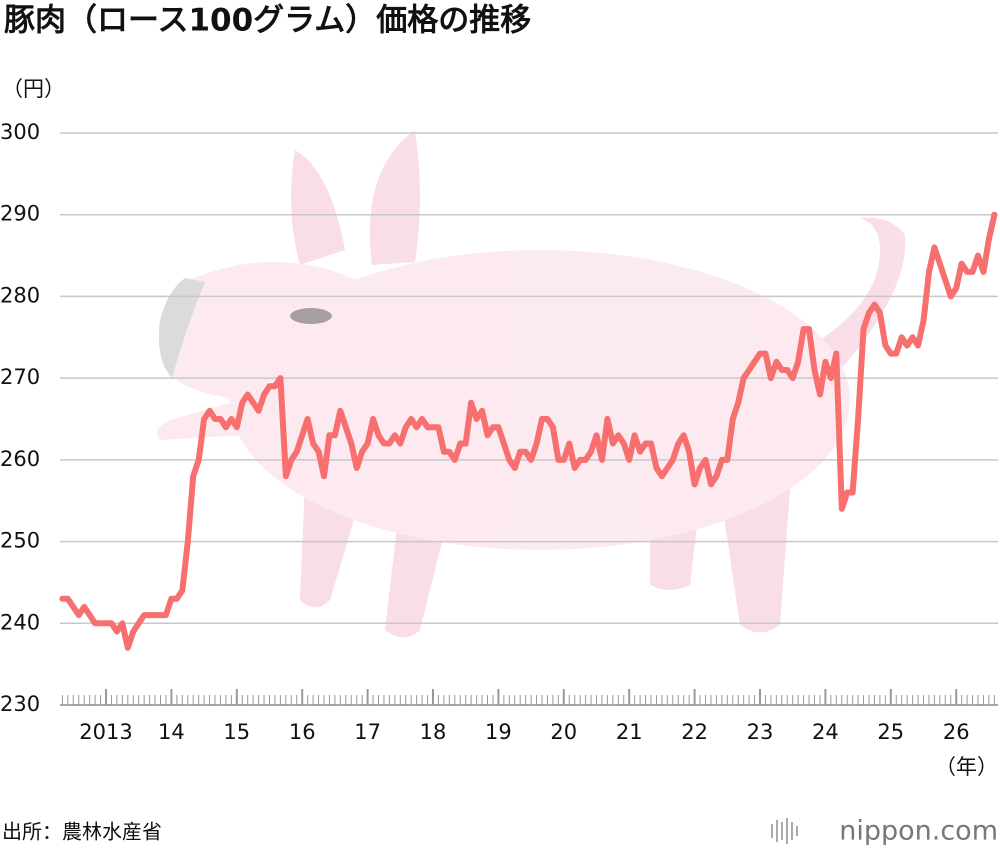 The width and height of the screenshot is (1000, 856). What do you see at coordinates (82, 832) in the screenshot?
I see `source: 出所：農林水産省` at bounding box center [82, 832].